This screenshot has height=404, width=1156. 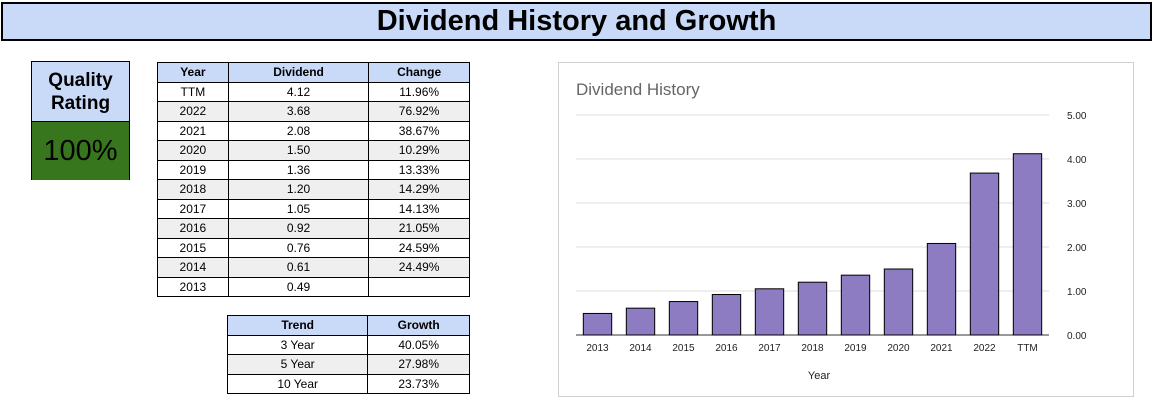 I want to click on dividend-cell: 2021, so click(x=193, y=130).